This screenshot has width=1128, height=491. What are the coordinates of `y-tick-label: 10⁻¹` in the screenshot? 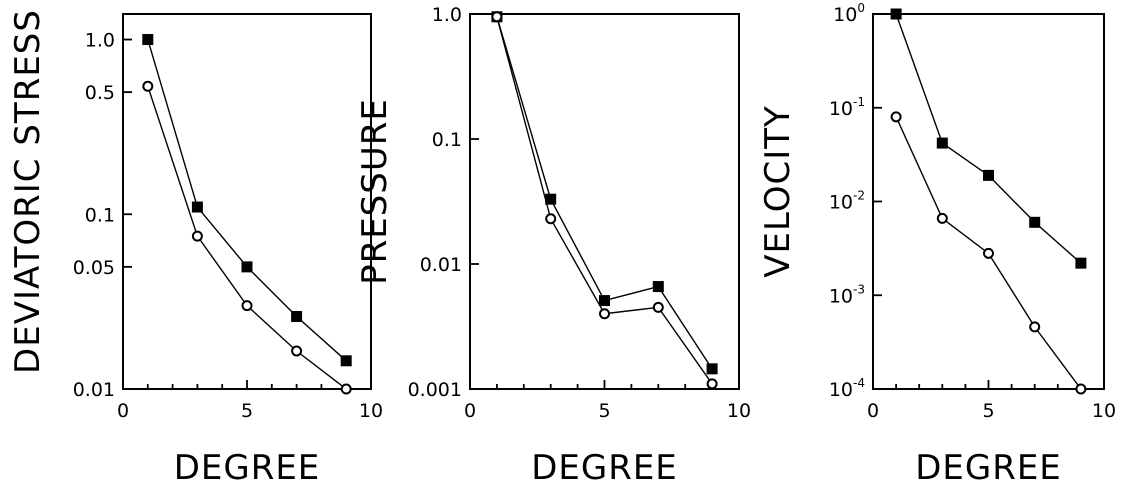 It's located at (847, 107).